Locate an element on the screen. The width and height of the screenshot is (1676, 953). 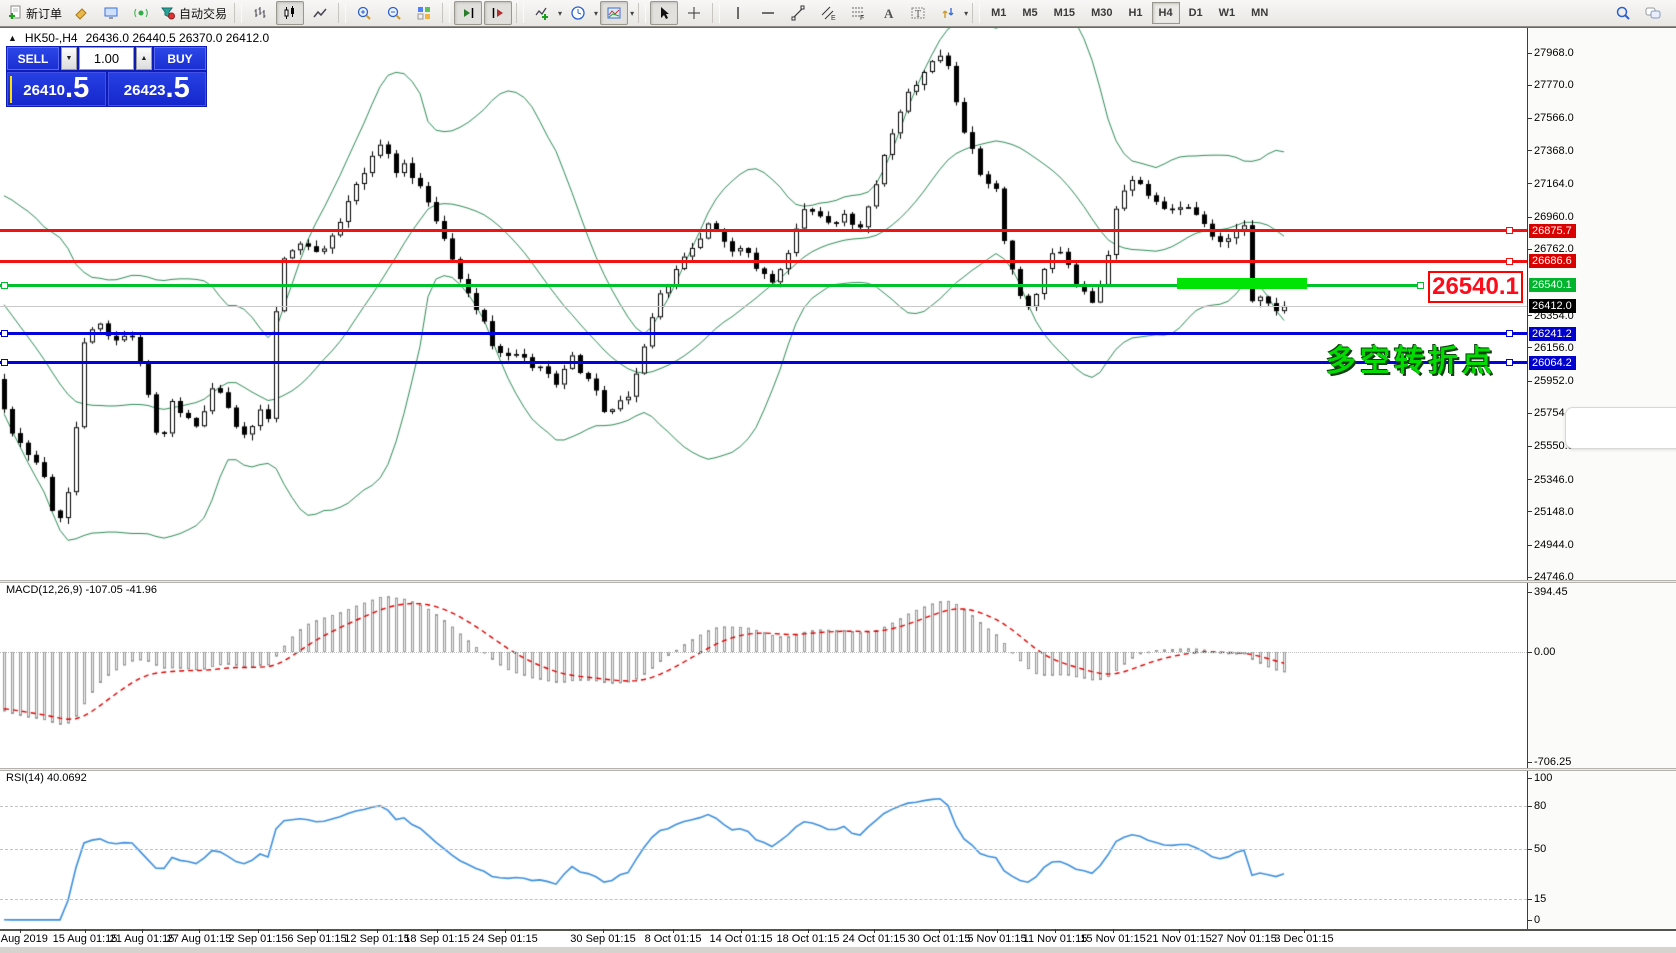
sell-price-main: 26410 is located at coordinates (44, 90).